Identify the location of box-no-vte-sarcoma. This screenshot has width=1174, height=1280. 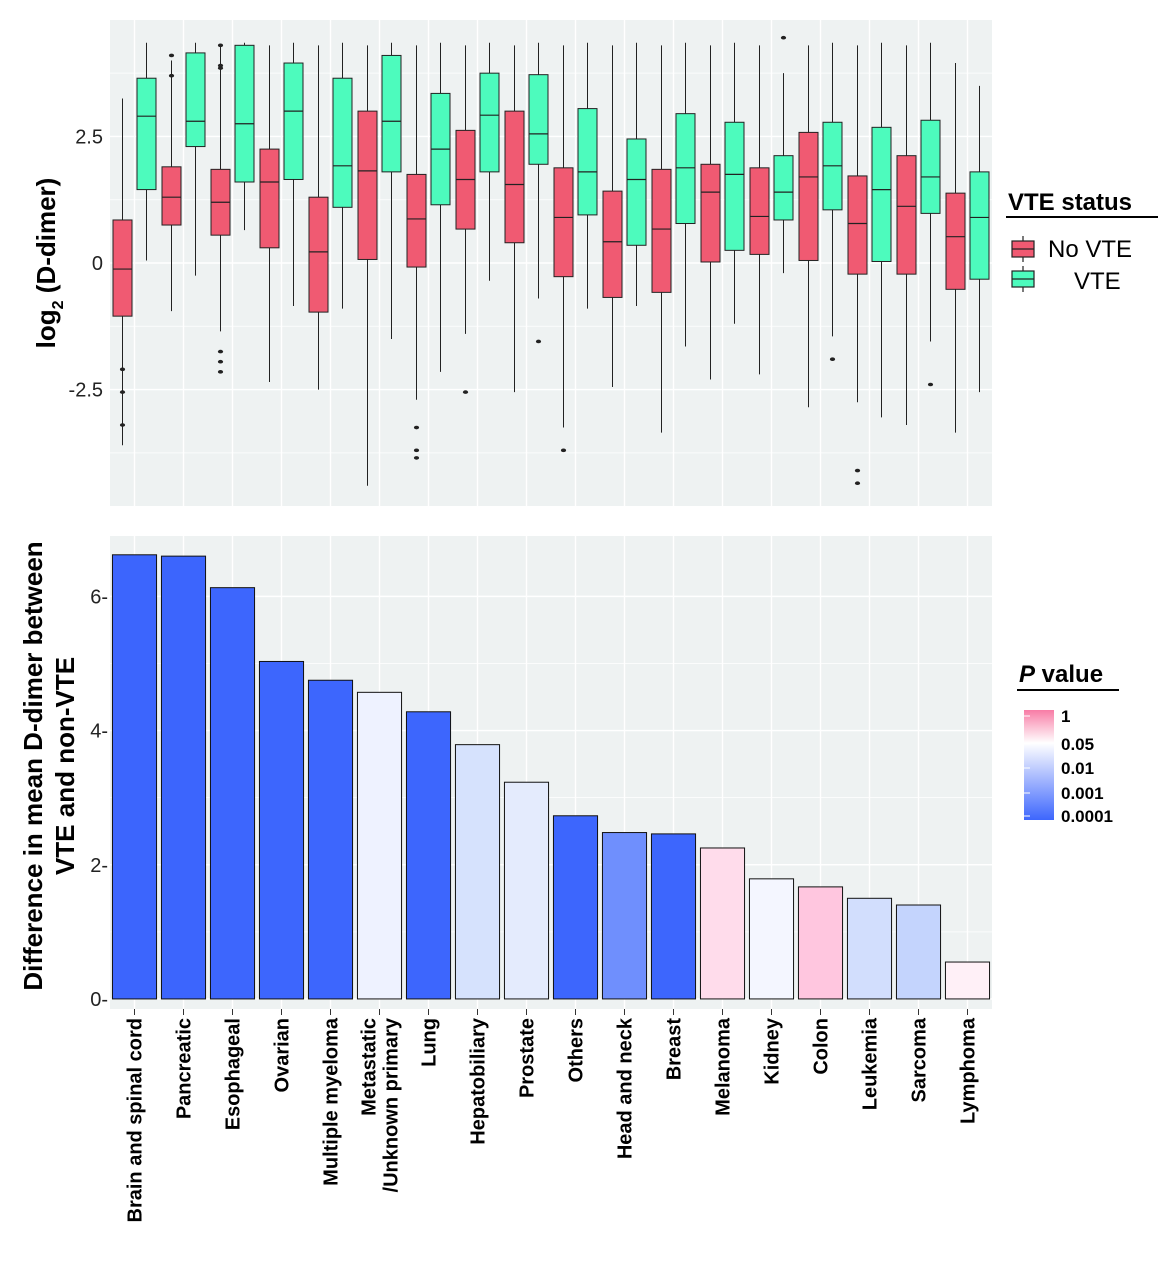
(906, 235).